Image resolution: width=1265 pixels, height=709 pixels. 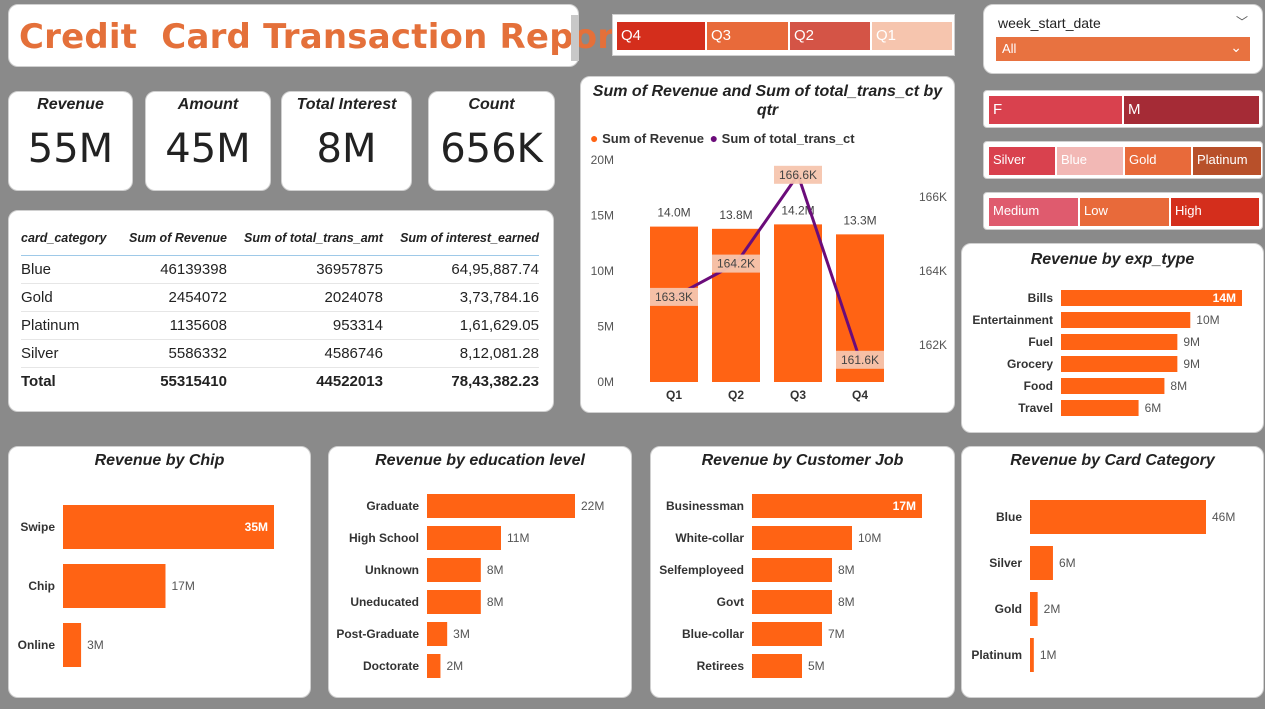 I want to click on bar-value-label: 17M, so click(x=904, y=506).